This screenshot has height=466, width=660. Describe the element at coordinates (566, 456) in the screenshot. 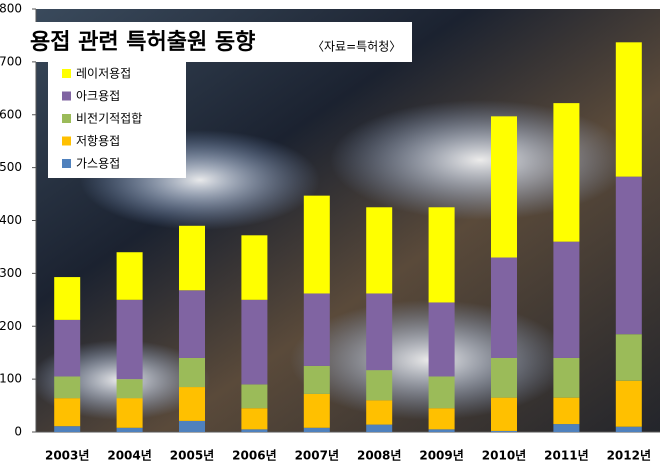

I see `x-tick-label: 2011년` at that location.